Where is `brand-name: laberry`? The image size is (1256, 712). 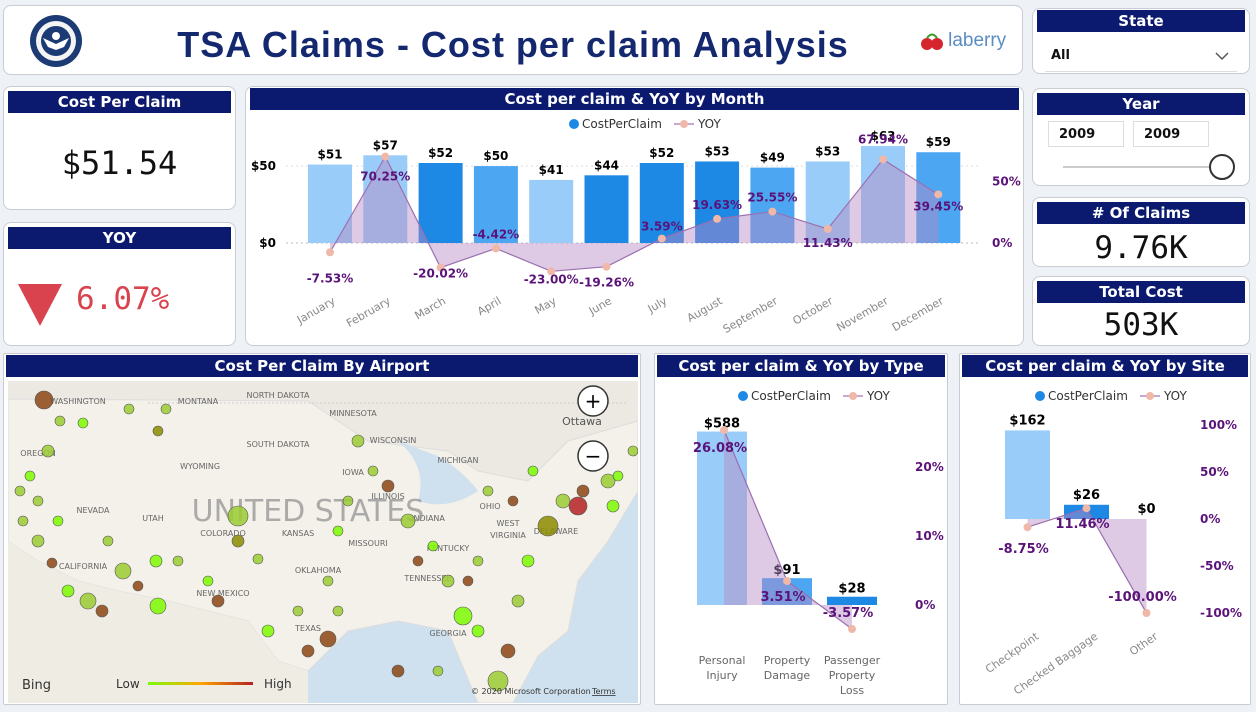
brand-name: laberry is located at coordinates (977, 40).